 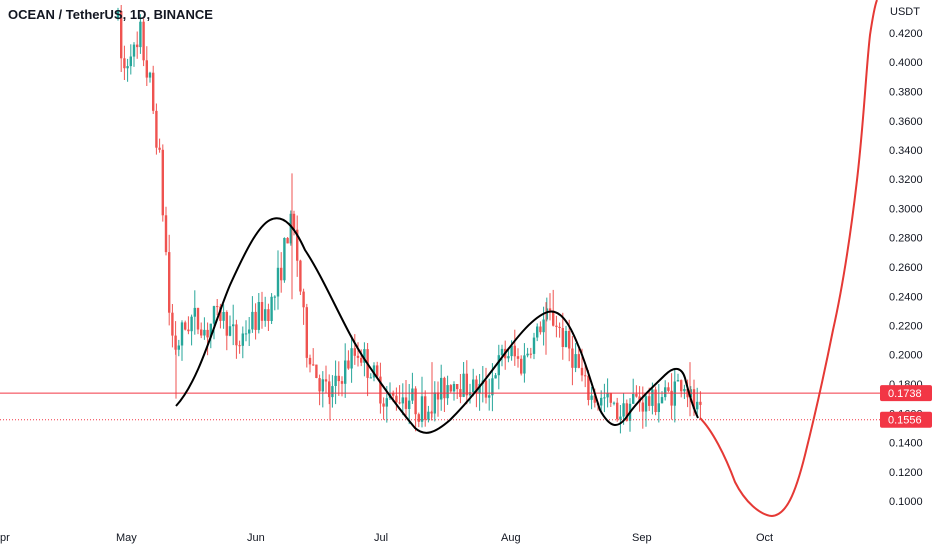 What do you see at coordinates (905, 12) in the screenshot?
I see `axis-currency-label: USDT` at bounding box center [905, 12].